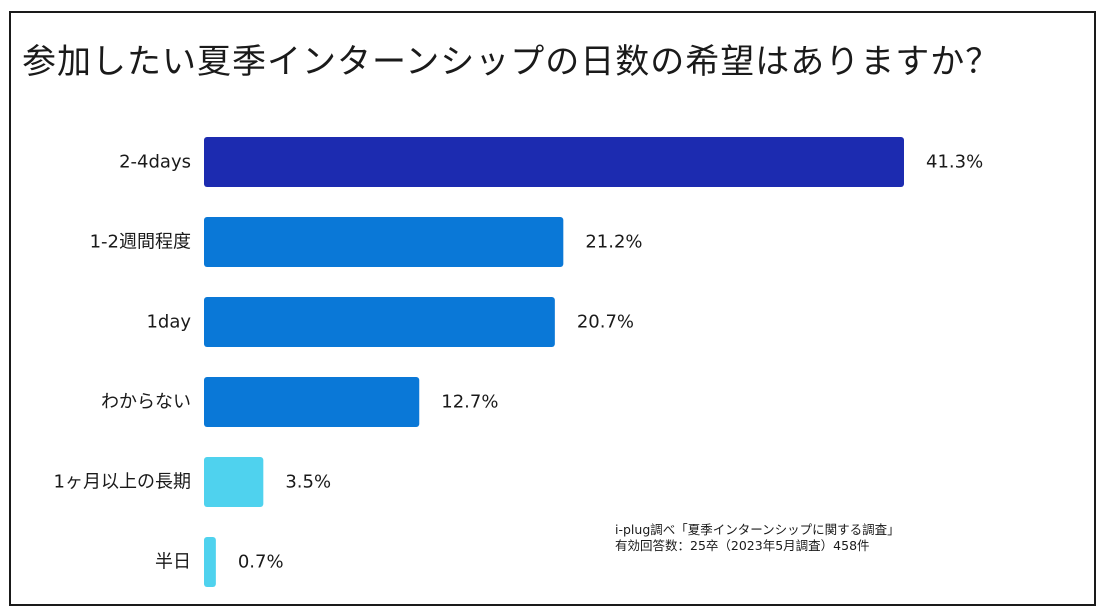  Describe the element at coordinates (261, 562) in the screenshot. I see `value-label-5: 0.7%` at that location.